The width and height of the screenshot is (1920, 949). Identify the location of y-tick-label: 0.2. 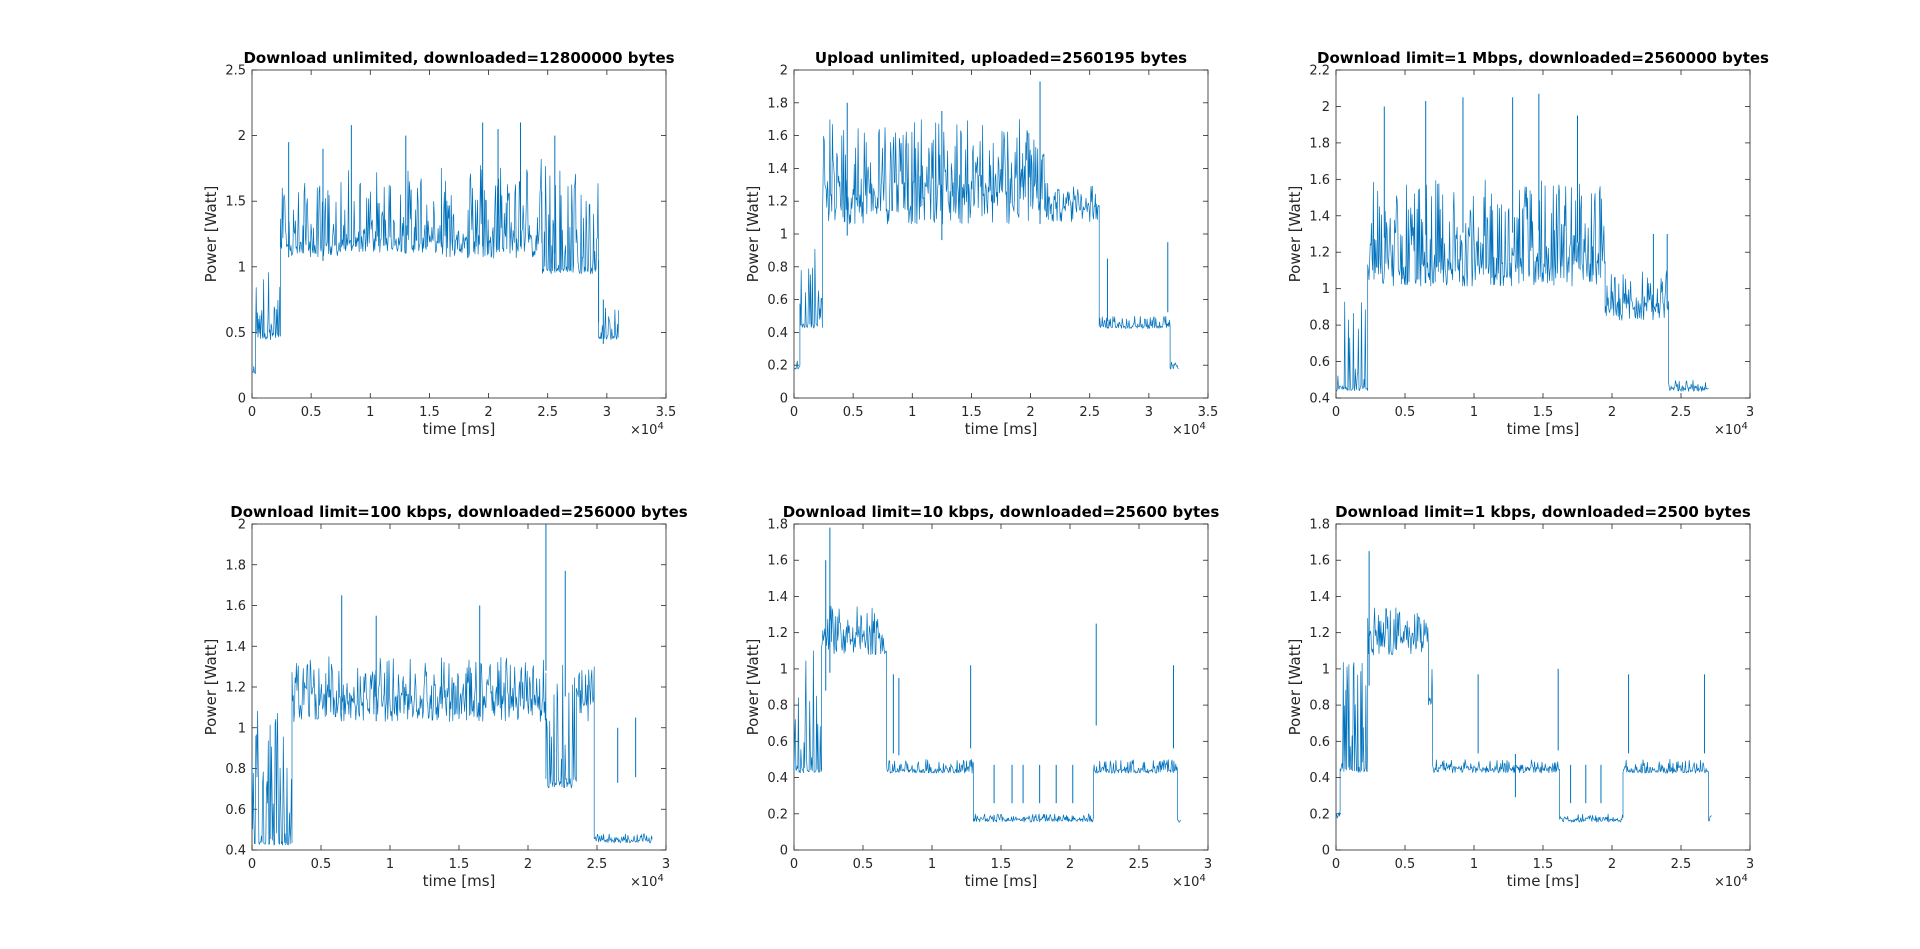
(1319, 814).